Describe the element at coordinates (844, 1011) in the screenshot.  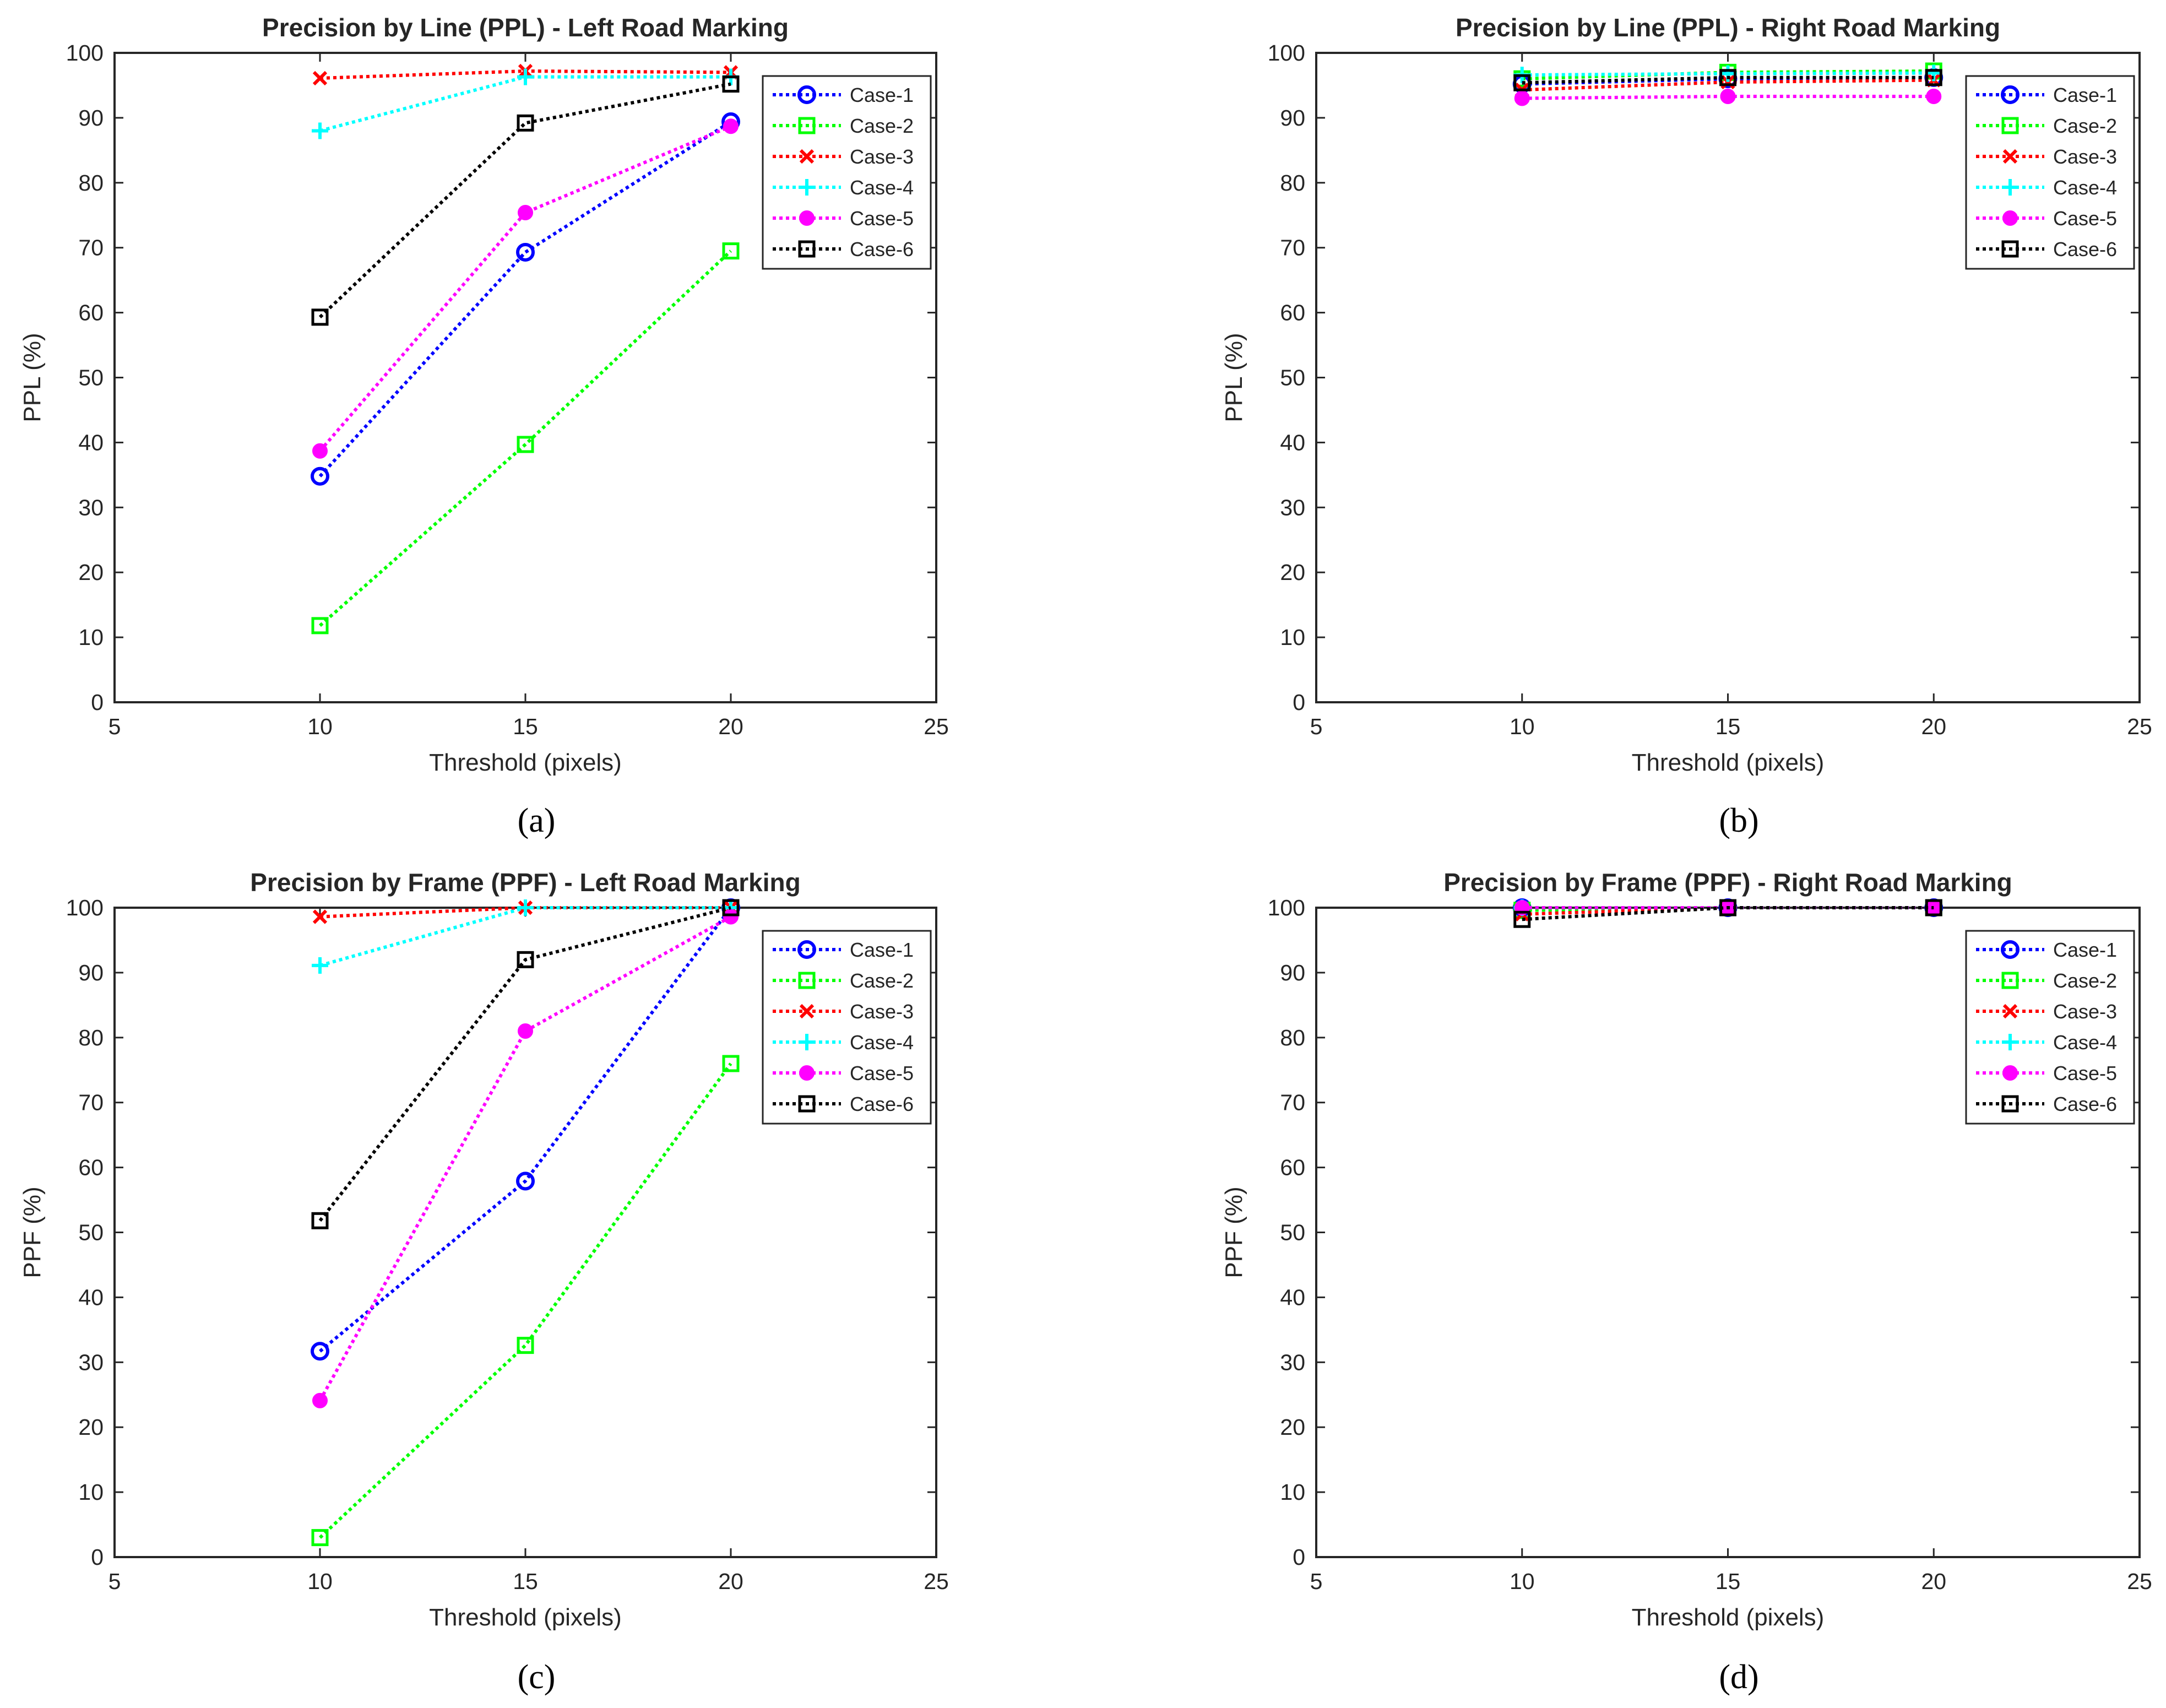
I see `legend-item: Case-3` at that location.